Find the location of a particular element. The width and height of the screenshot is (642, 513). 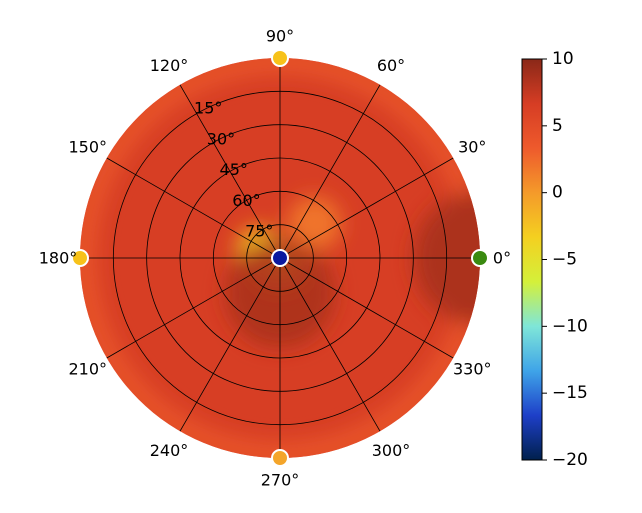

colorbar-tick-label: −20 is located at coordinates (570, 460).